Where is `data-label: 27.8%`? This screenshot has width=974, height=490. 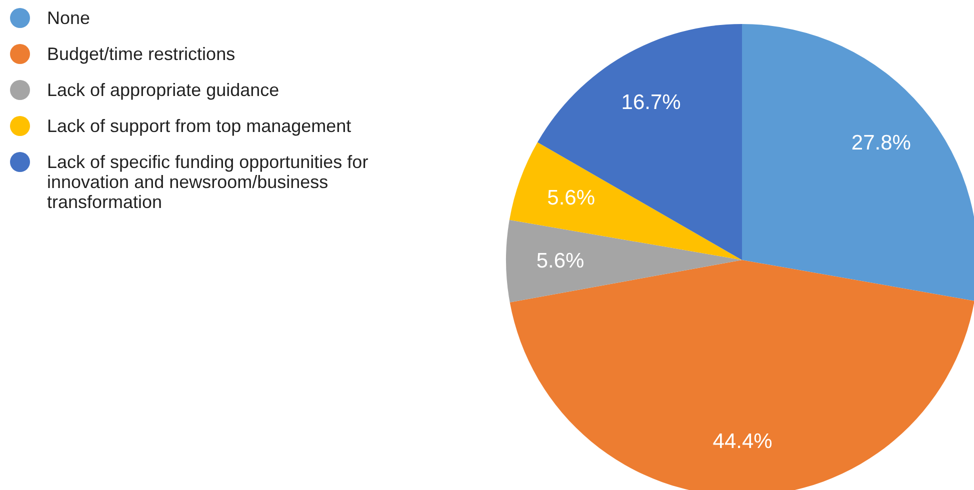
data-label: 27.8% is located at coordinates (881, 143).